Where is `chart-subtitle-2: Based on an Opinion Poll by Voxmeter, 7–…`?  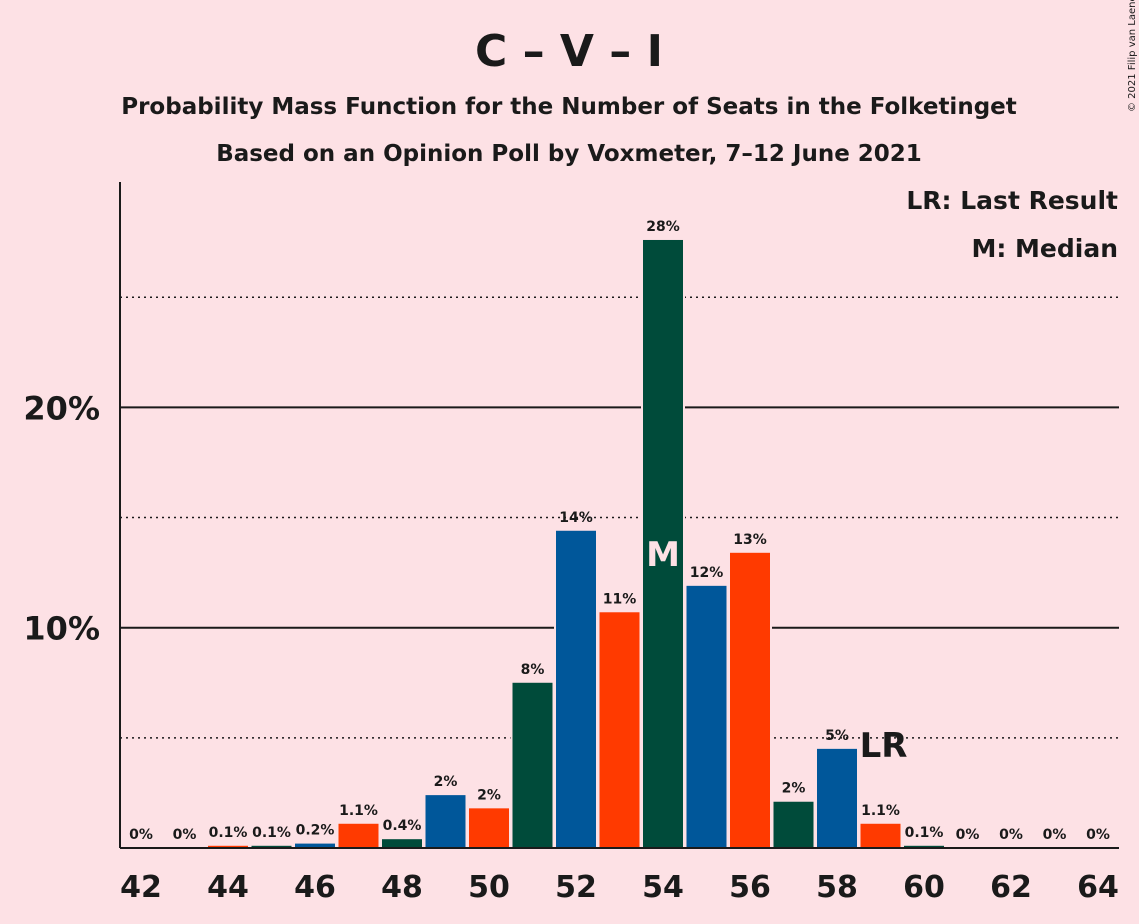 chart-subtitle-2: Based on an Opinion Poll by Voxmeter, 7–… is located at coordinates (569, 154).